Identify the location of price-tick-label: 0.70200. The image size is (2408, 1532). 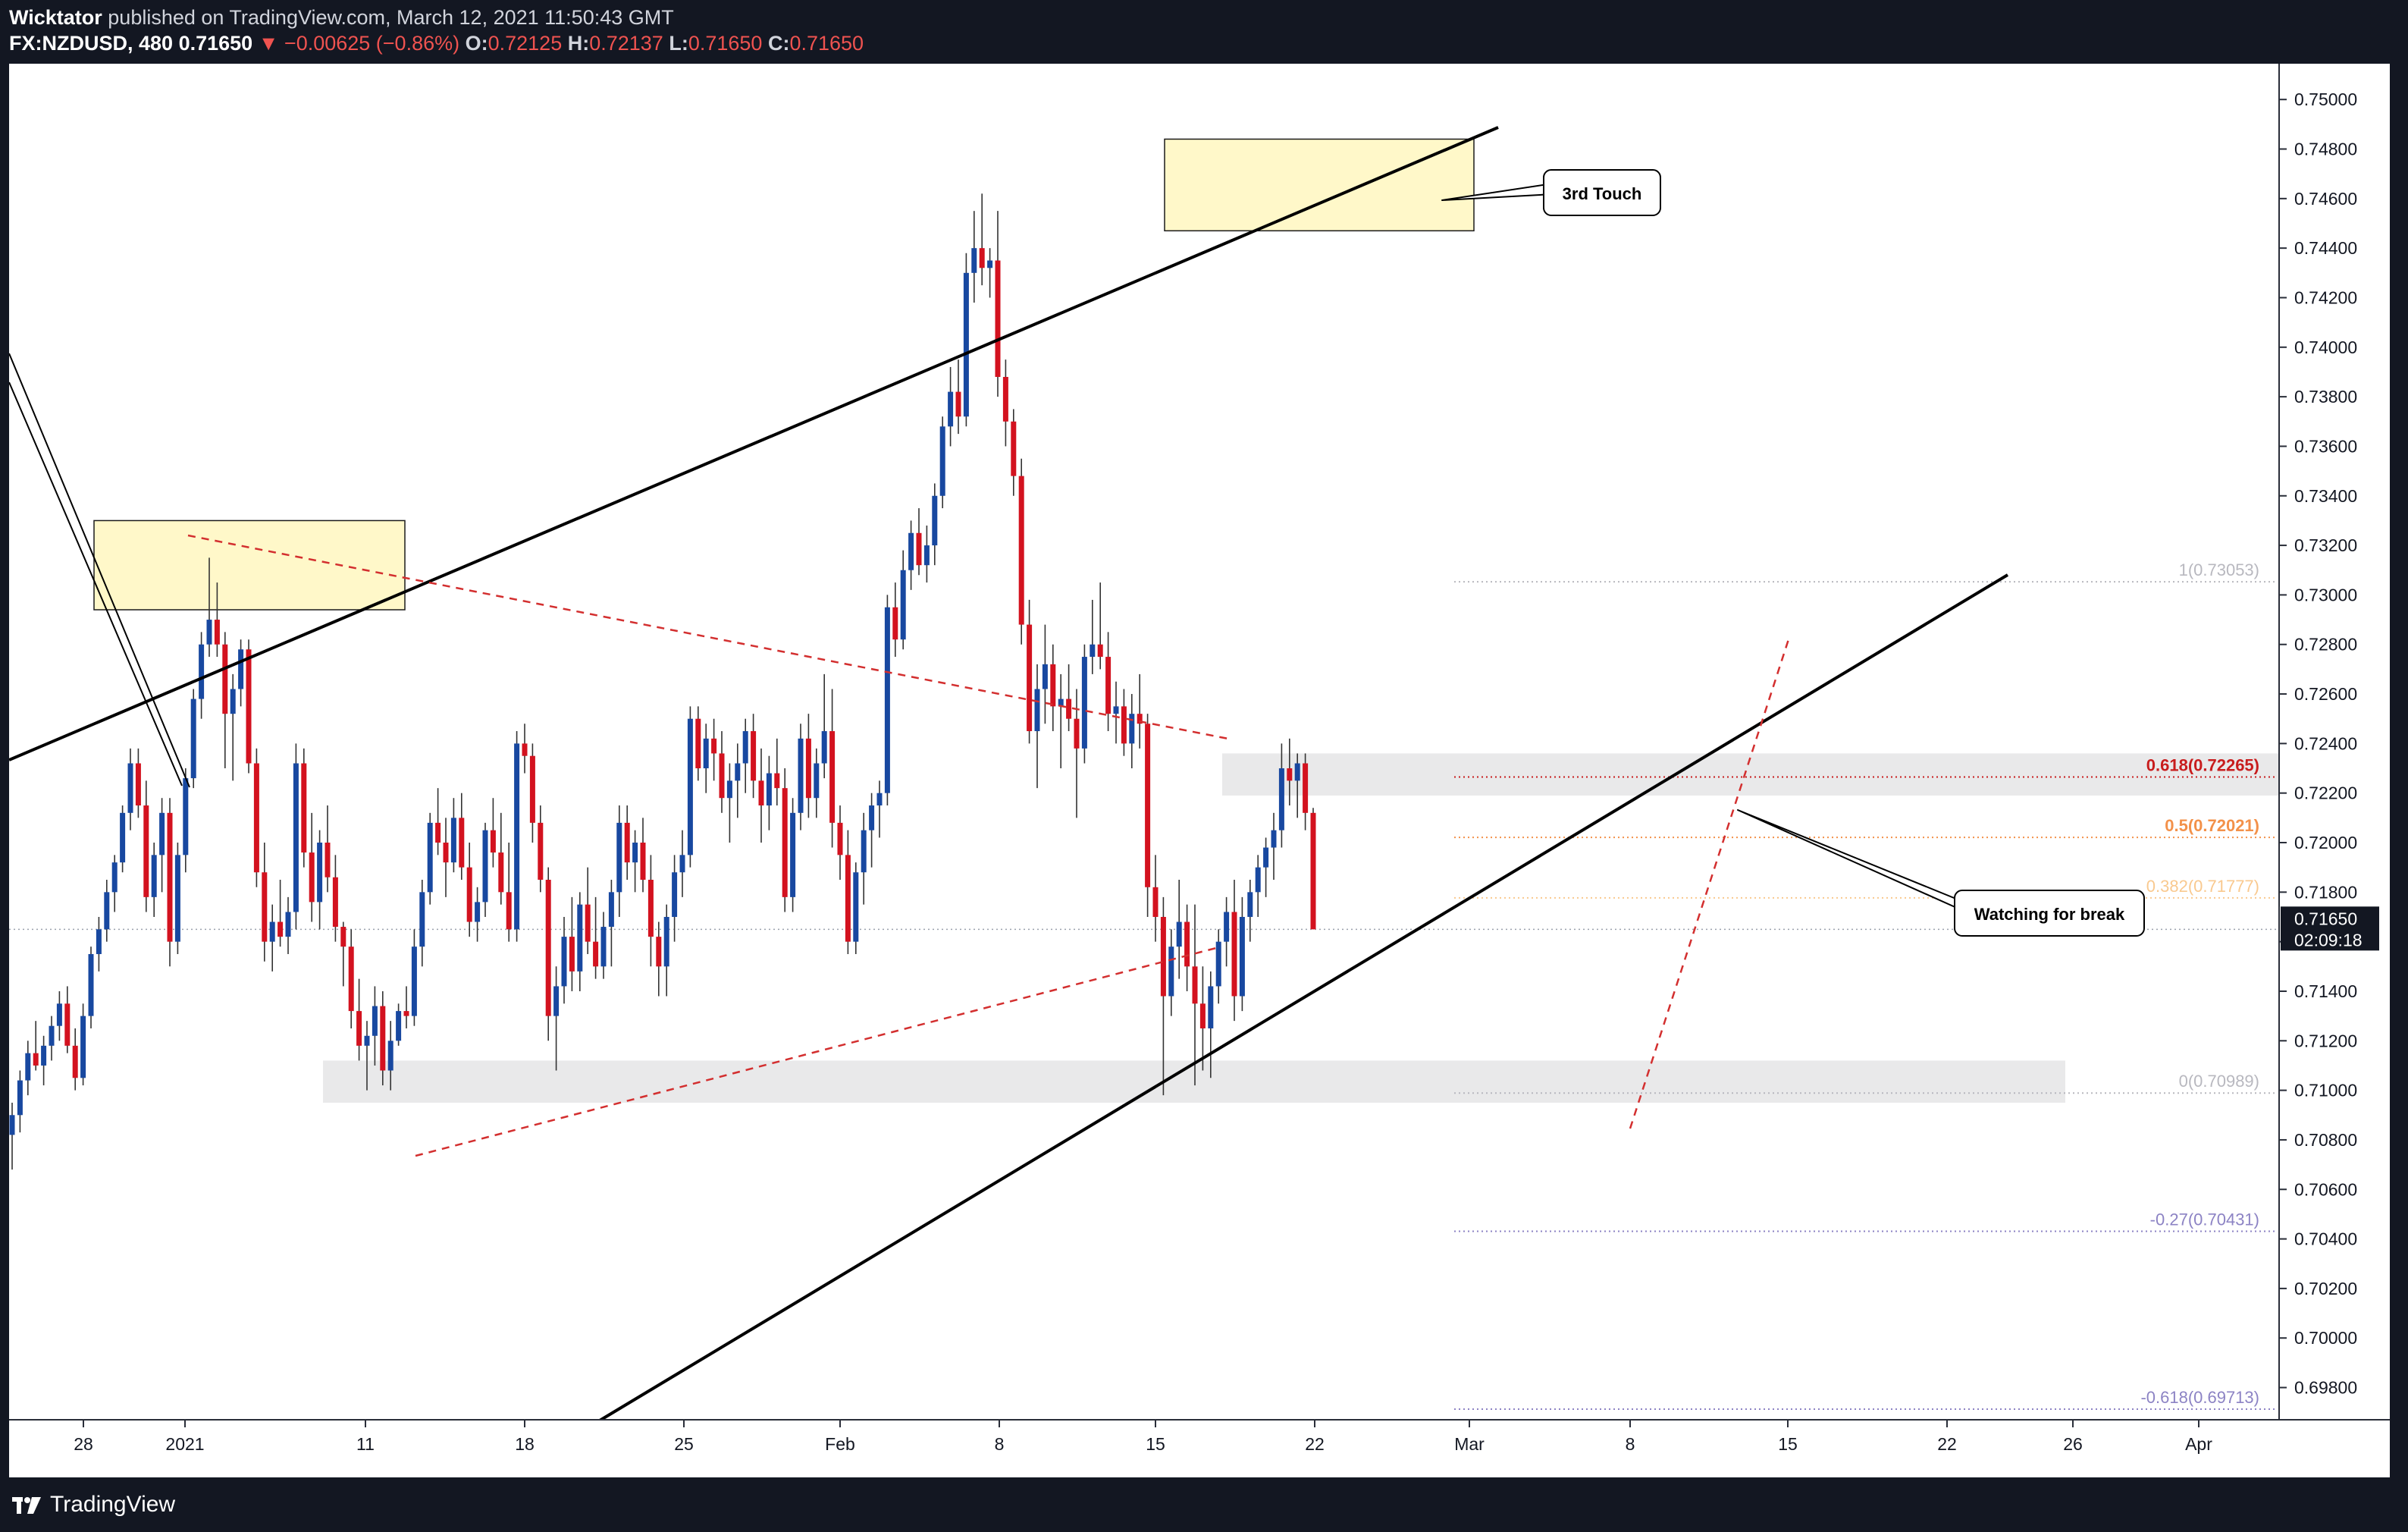
(2325, 1288).